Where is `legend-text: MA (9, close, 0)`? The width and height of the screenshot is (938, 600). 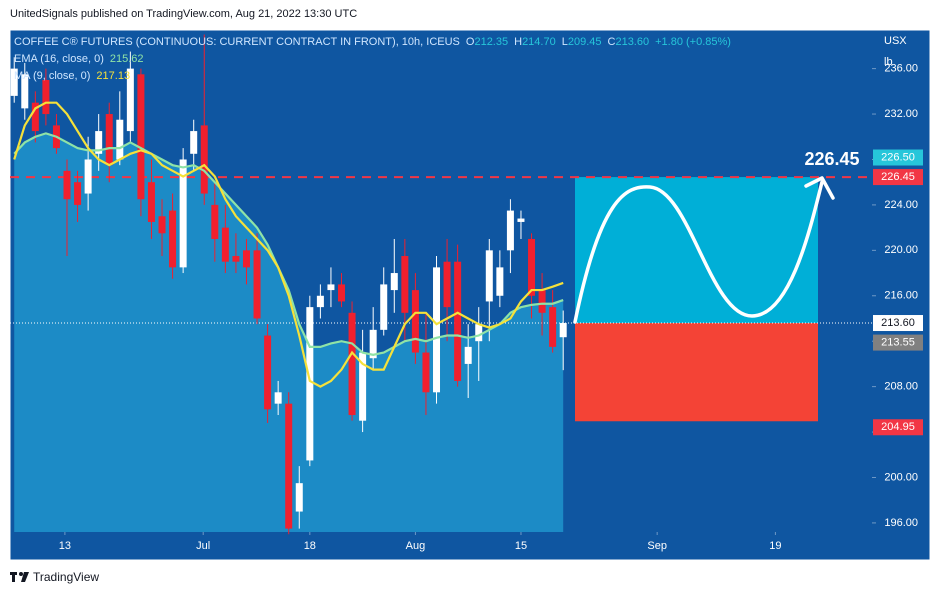 legend-text: MA (9, close, 0) is located at coordinates (52, 76).